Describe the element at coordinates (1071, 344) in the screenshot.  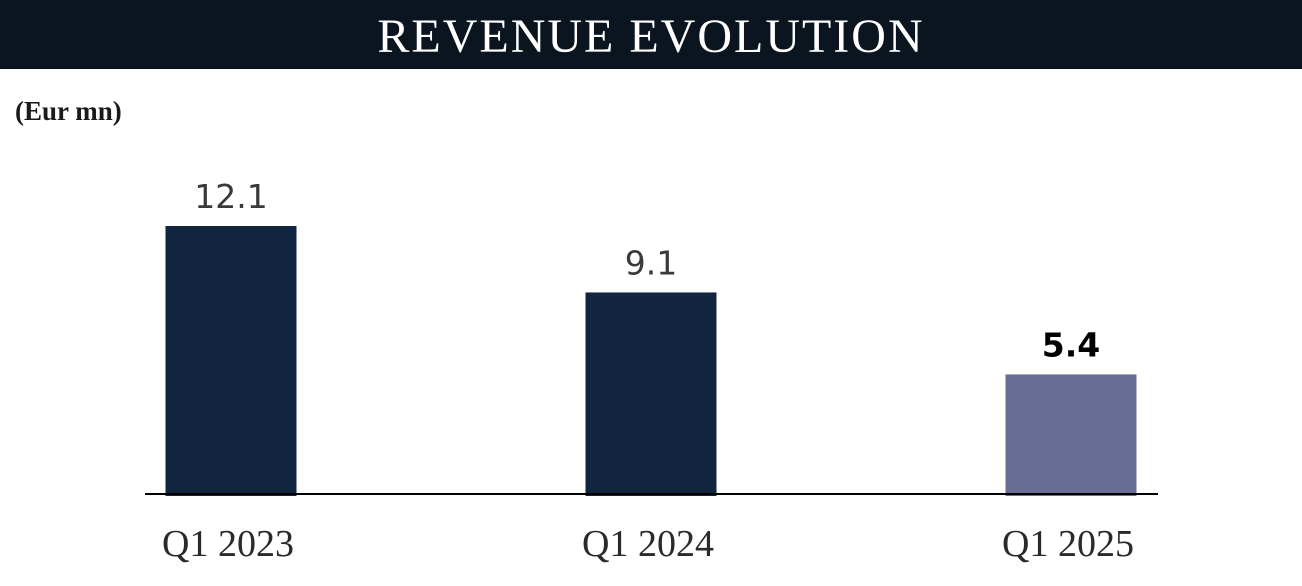
I see `value-label: 5.4` at that location.